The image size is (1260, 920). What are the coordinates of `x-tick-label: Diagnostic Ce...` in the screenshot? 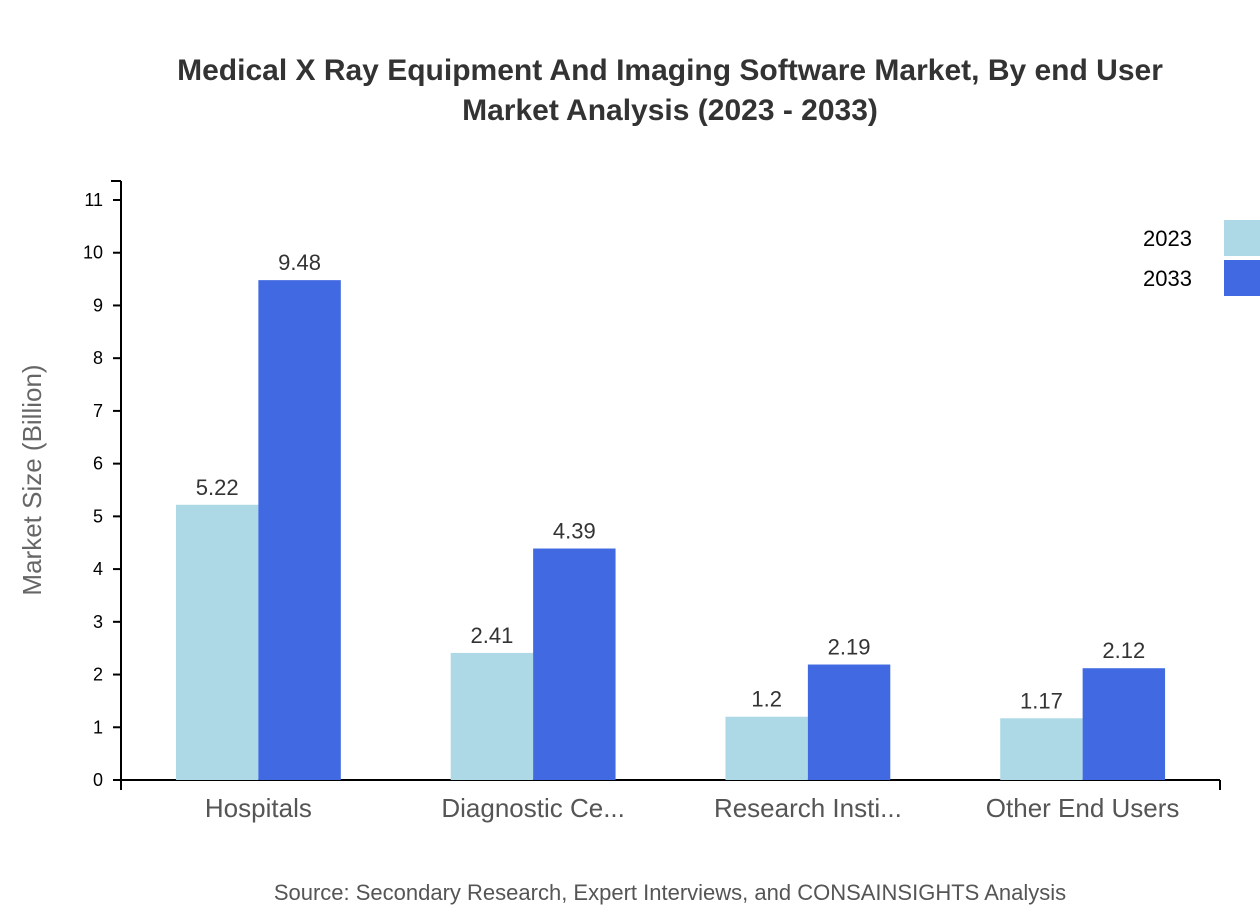 It's located at (533, 808).